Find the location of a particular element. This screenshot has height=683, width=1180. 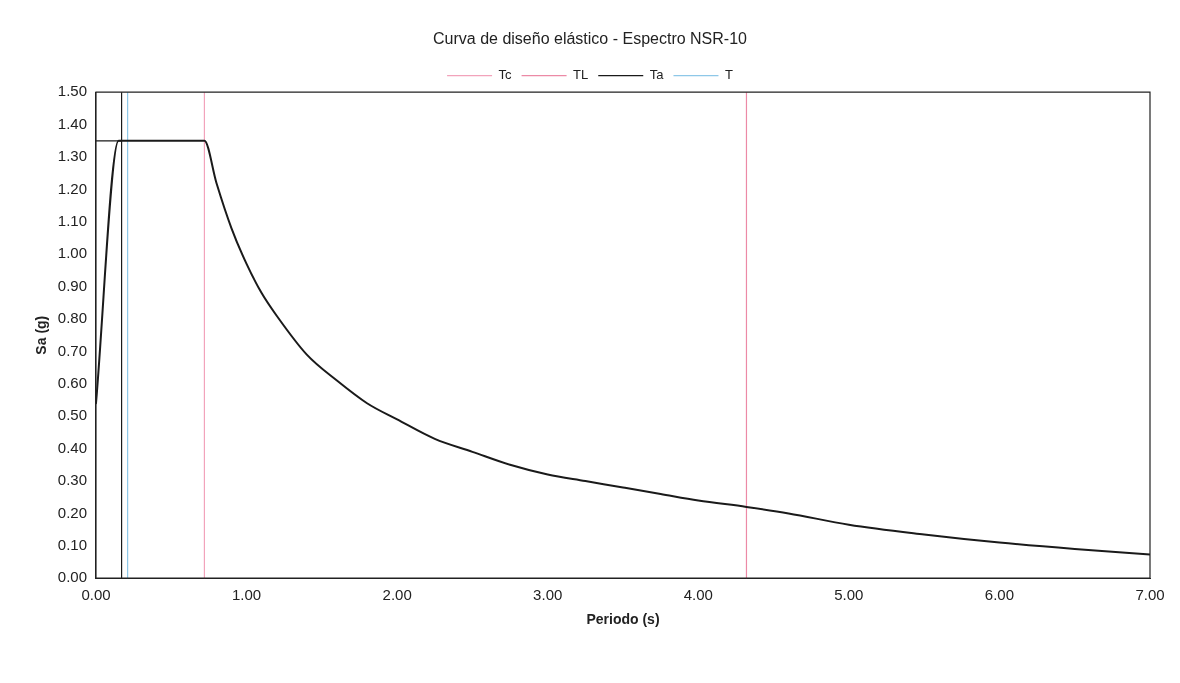

y-tick-label: 1.10 is located at coordinates (72, 220).